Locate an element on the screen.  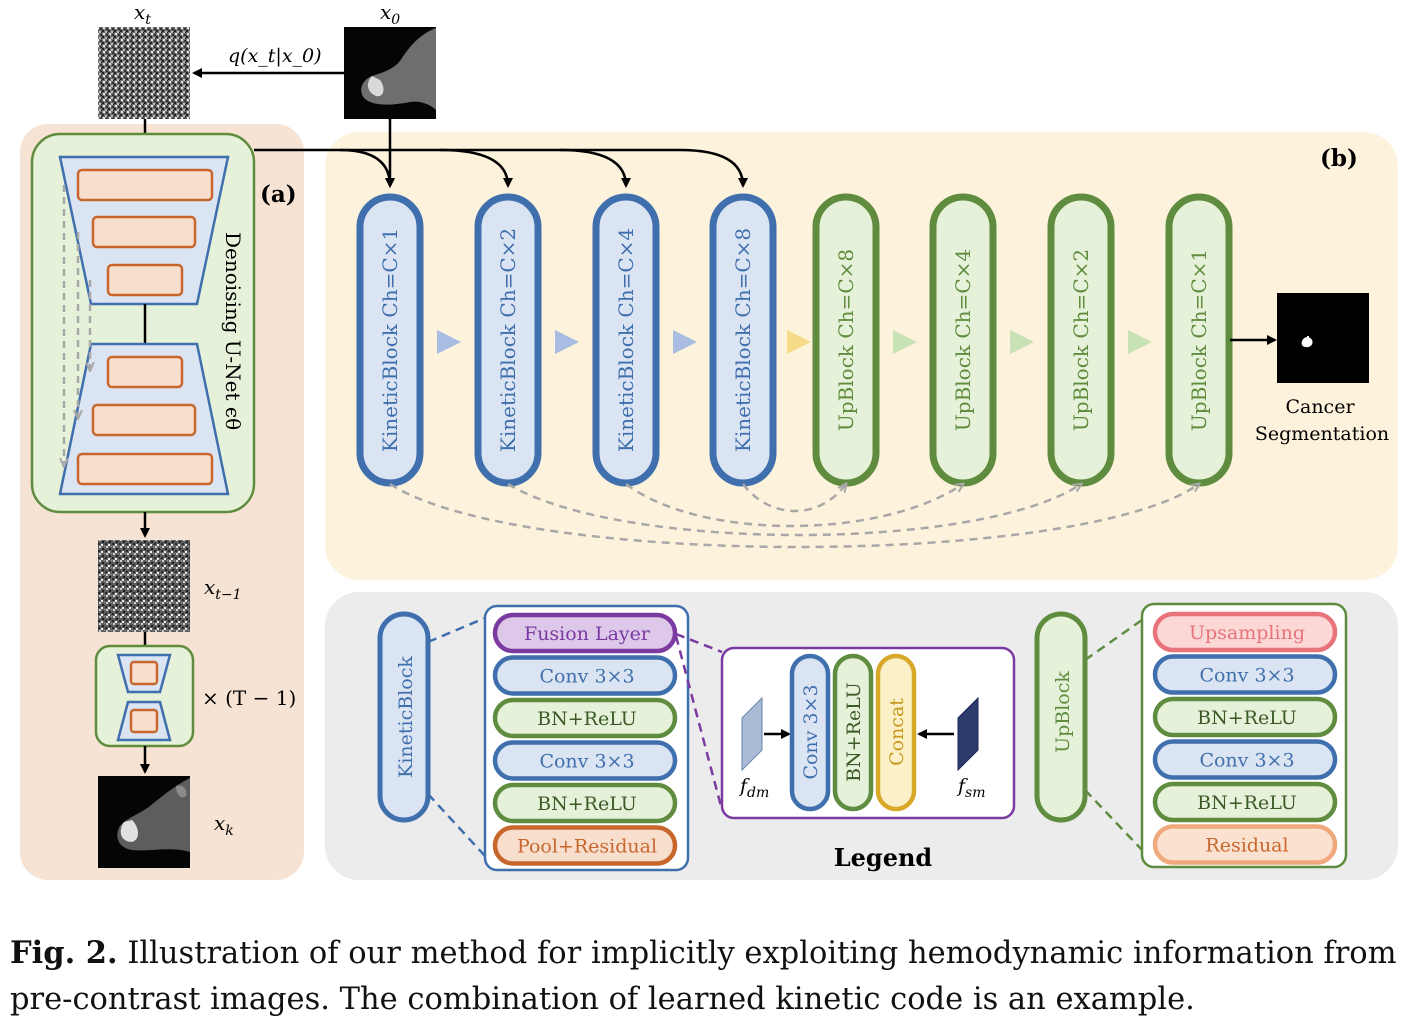
up-layer-3: BN+ReLU is located at coordinates (1245, 717).